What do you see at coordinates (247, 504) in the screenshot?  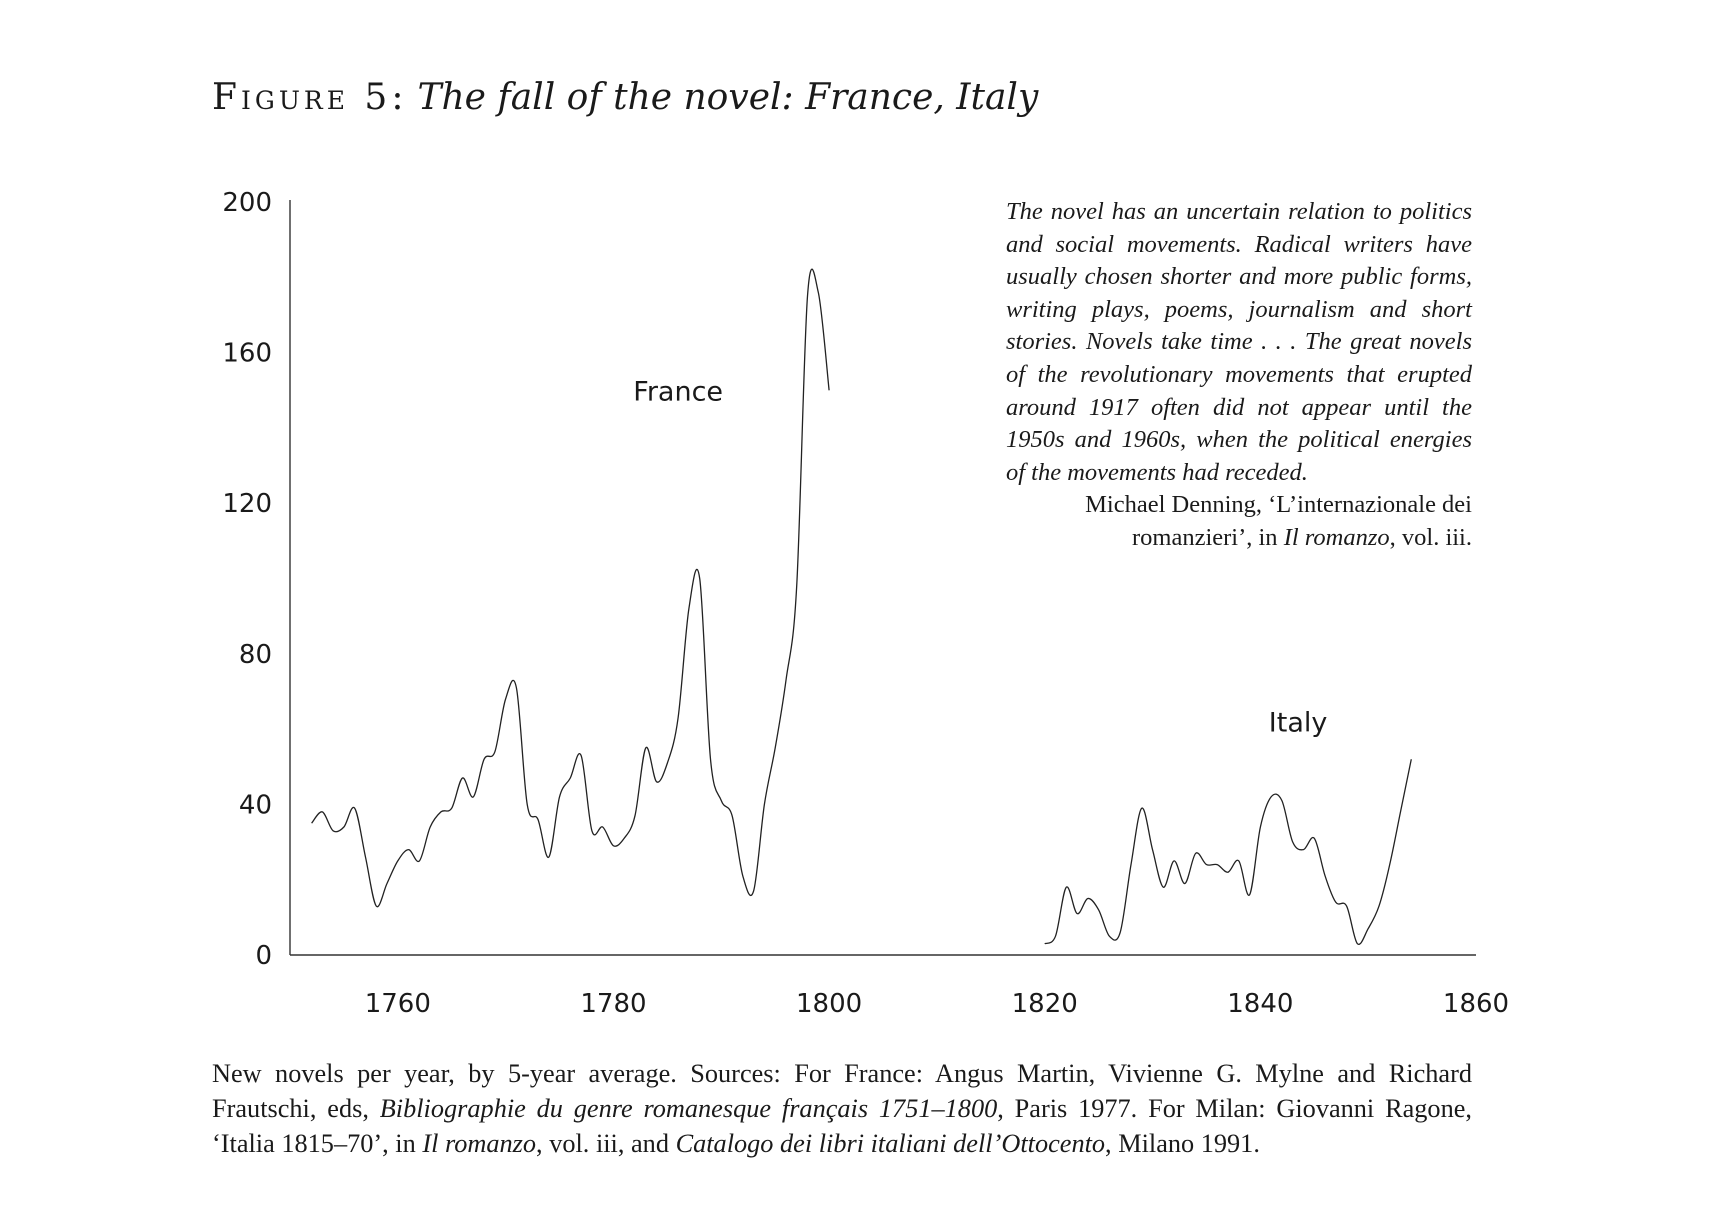 I see `y-tick-label: 120` at bounding box center [247, 504].